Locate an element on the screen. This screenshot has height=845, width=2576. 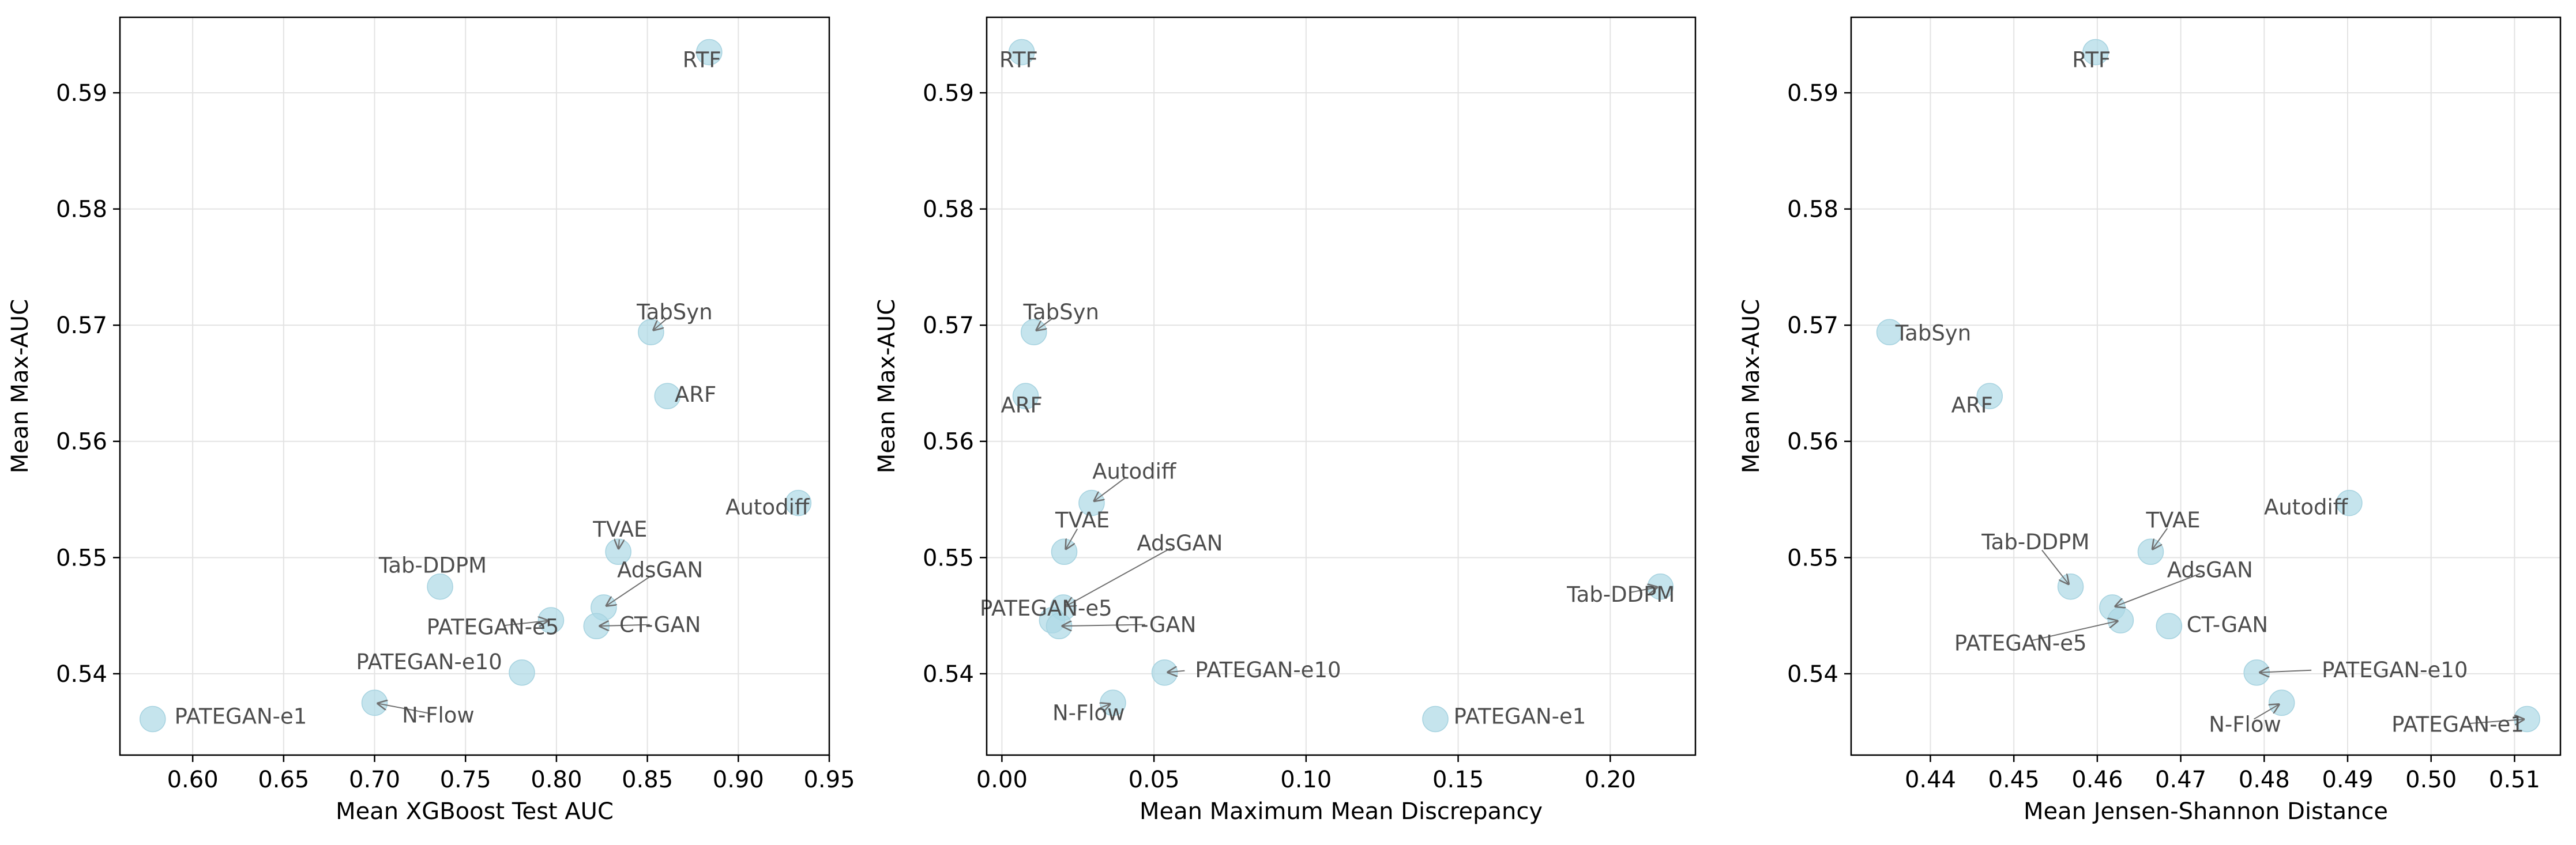
x-axis-label: Mean Maximum Mean Discrepancy is located at coordinates (1341, 811).